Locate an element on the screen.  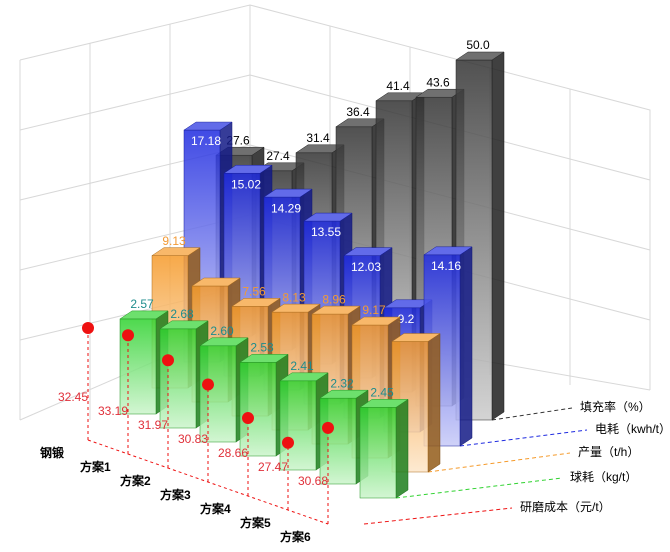
category-label: 方案2 is located at coordinates (135, 480).